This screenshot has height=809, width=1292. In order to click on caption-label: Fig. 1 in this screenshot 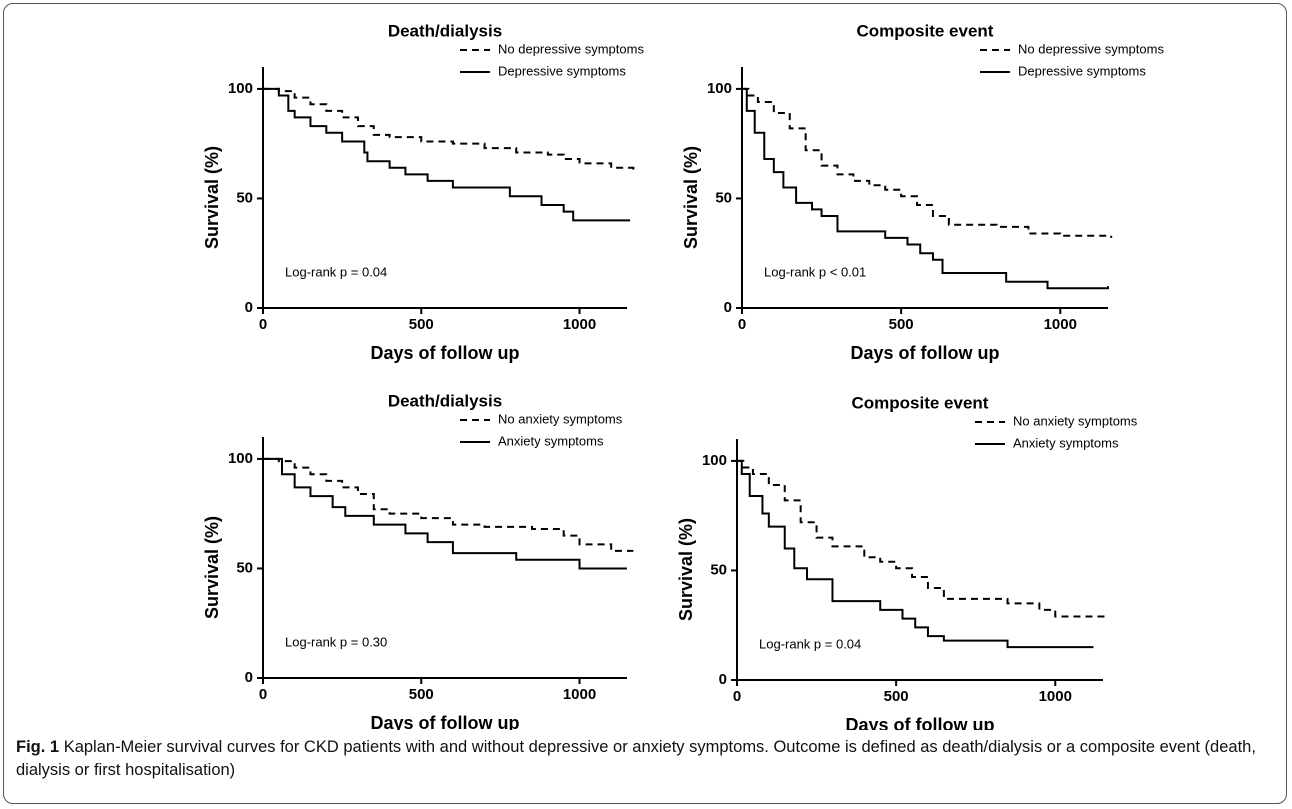, I will do `click(38, 747)`.